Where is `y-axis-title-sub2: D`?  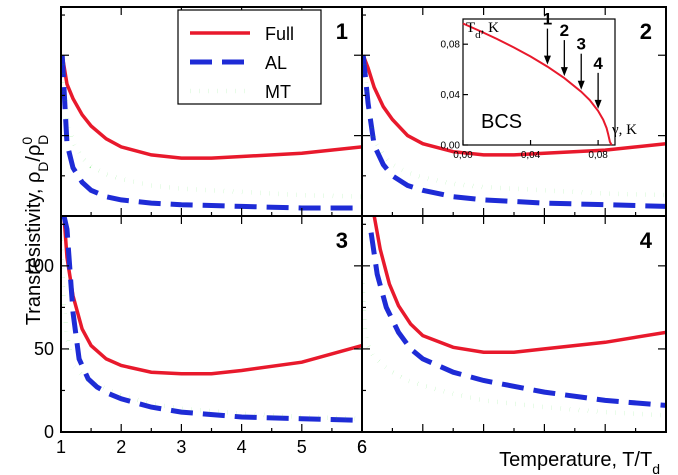 y-axis-title-sub2: D is located at coordinates (43, 140).